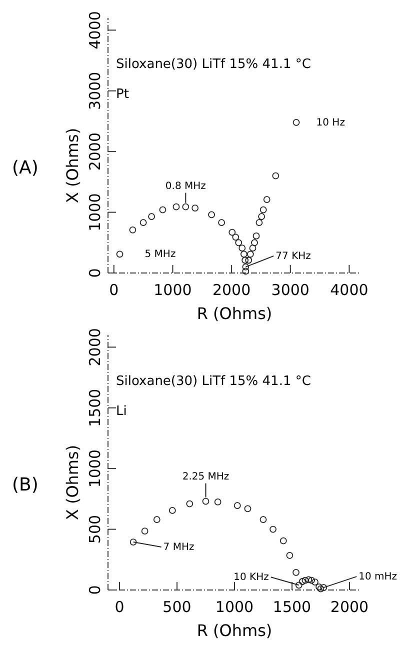 The image size is (409, 650). What do you see at coordinates (349, 290) in the screenshot?
I see `x-tick-label: 4000` at bounding box center [349, 290].